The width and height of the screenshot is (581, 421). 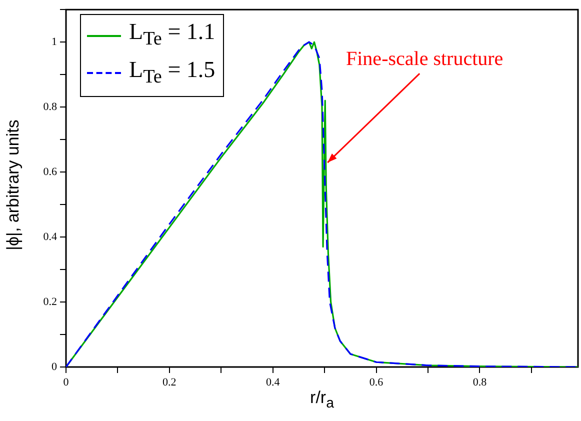 I want to click on y-tick-label: 0.2, so click(x=50, y=302).